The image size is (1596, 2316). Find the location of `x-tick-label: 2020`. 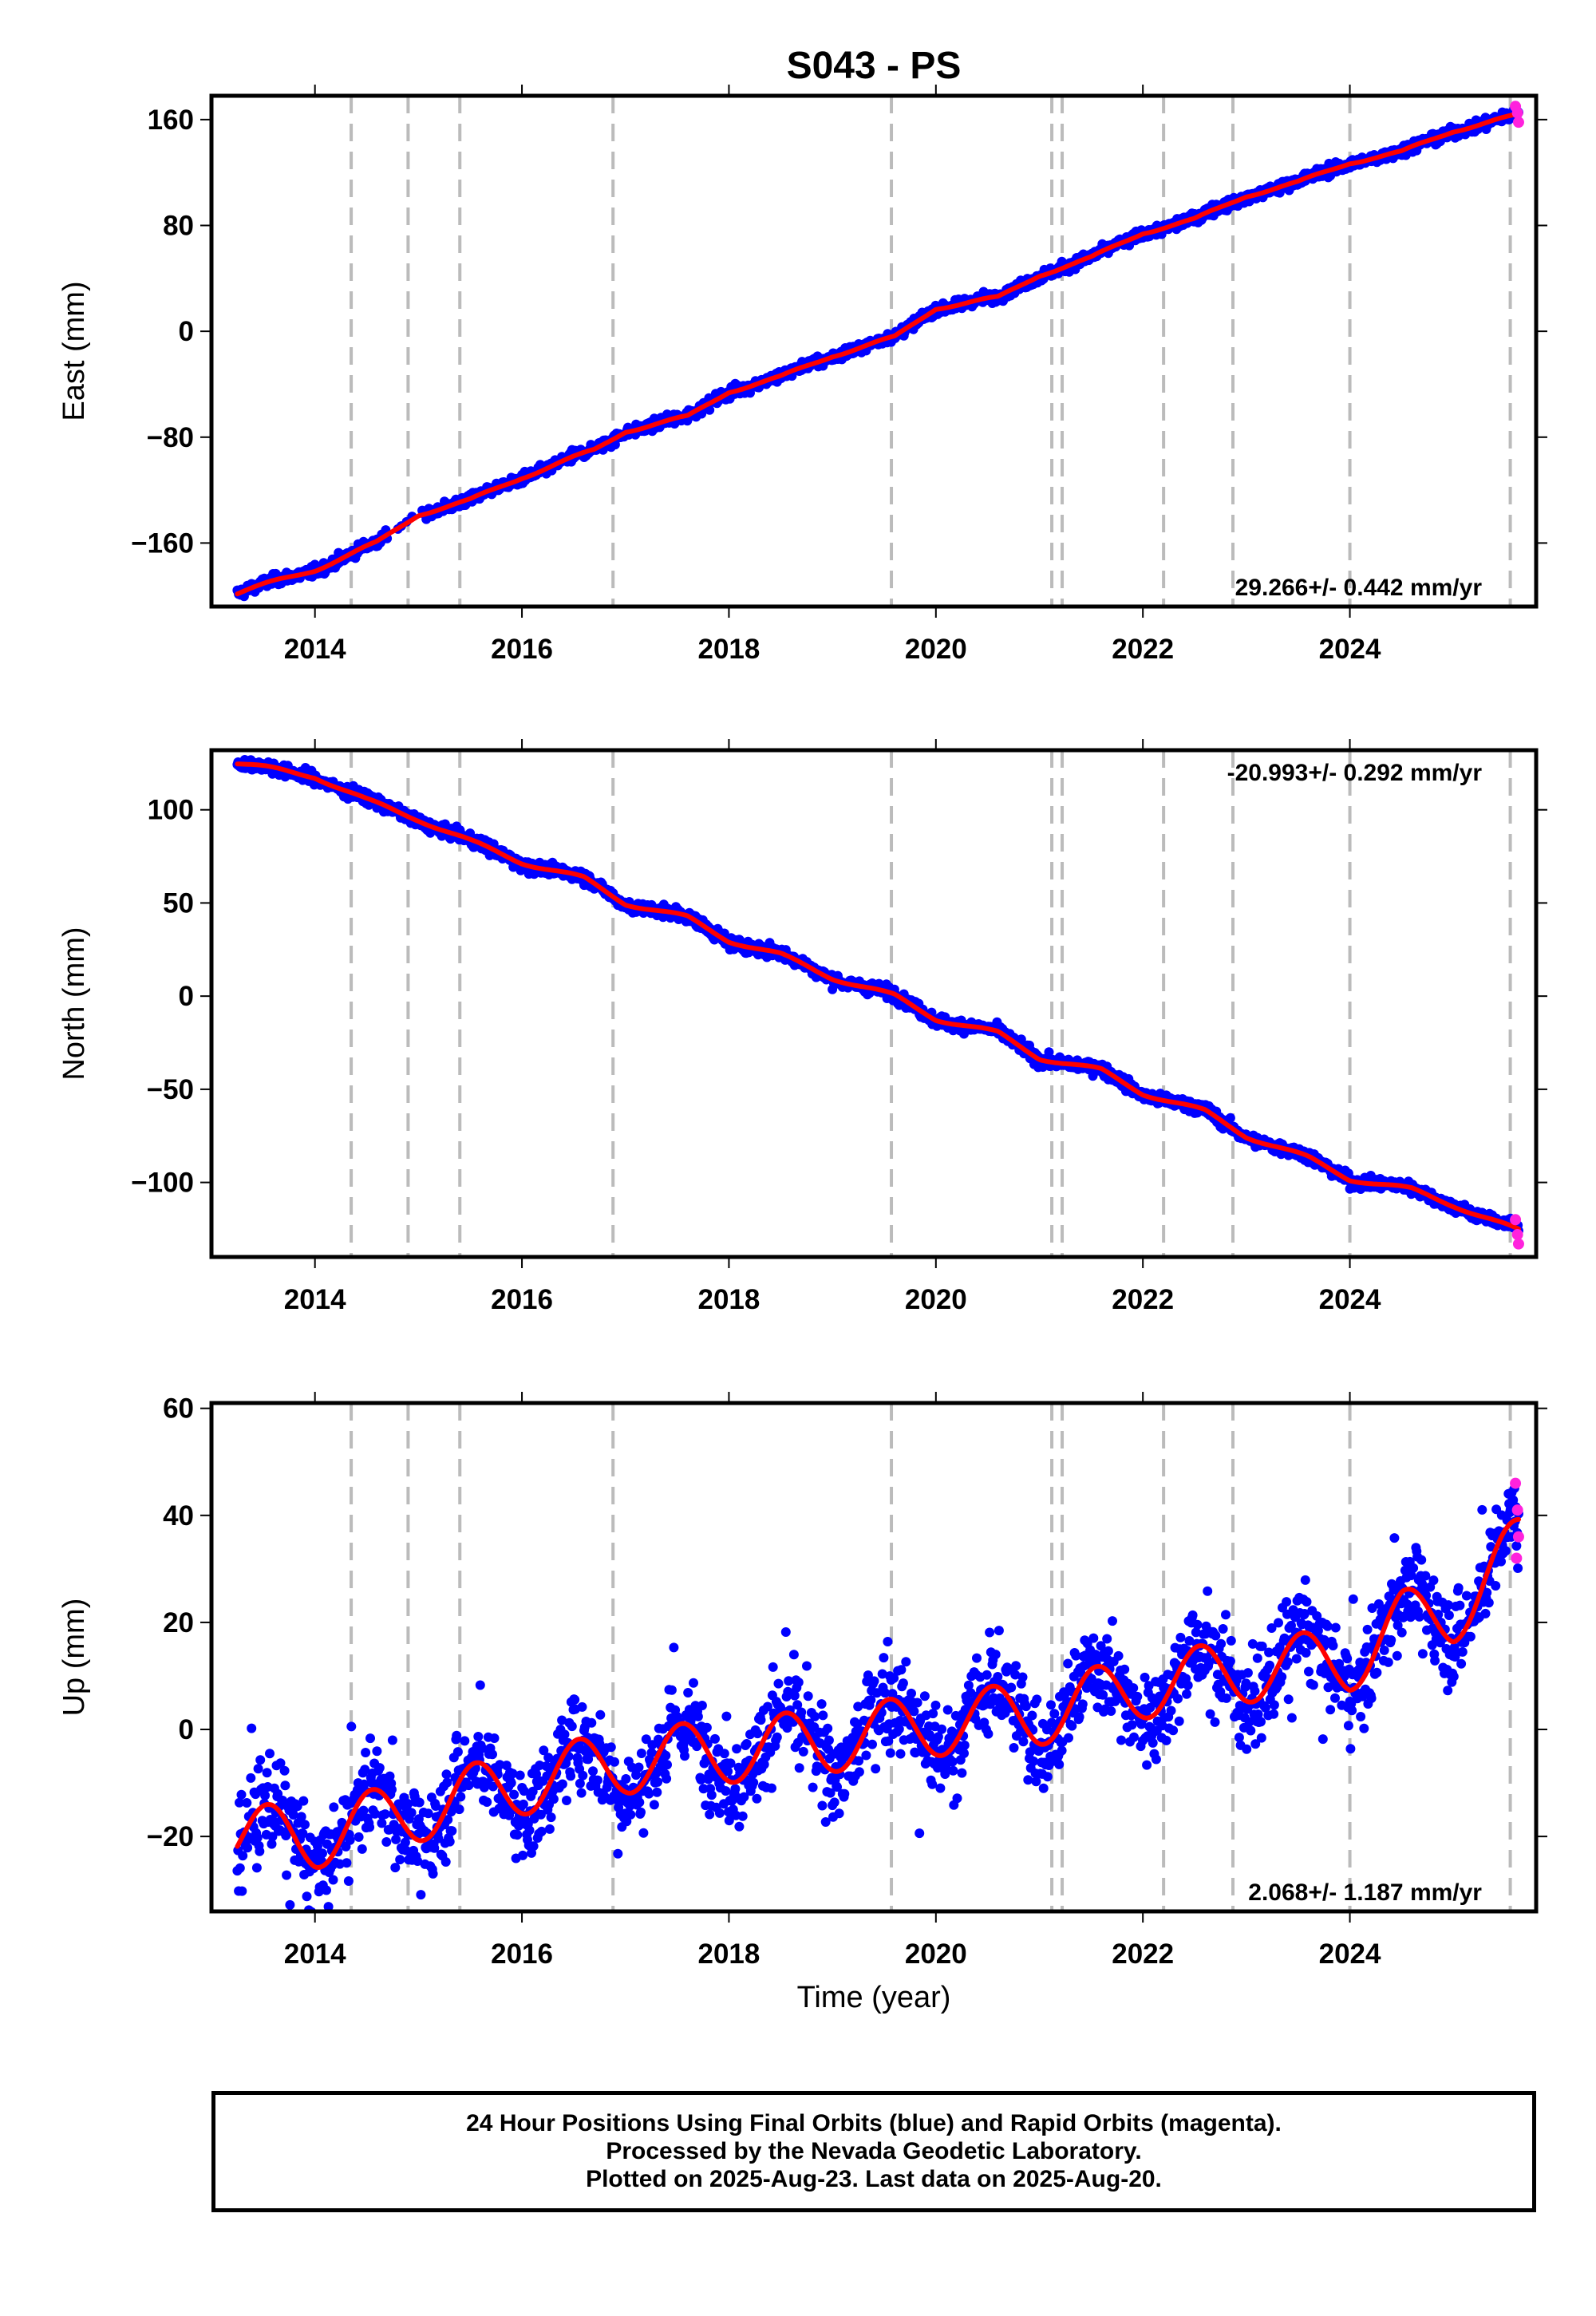

x-tick-label: 2020 is located at coordinates (936, 1299).